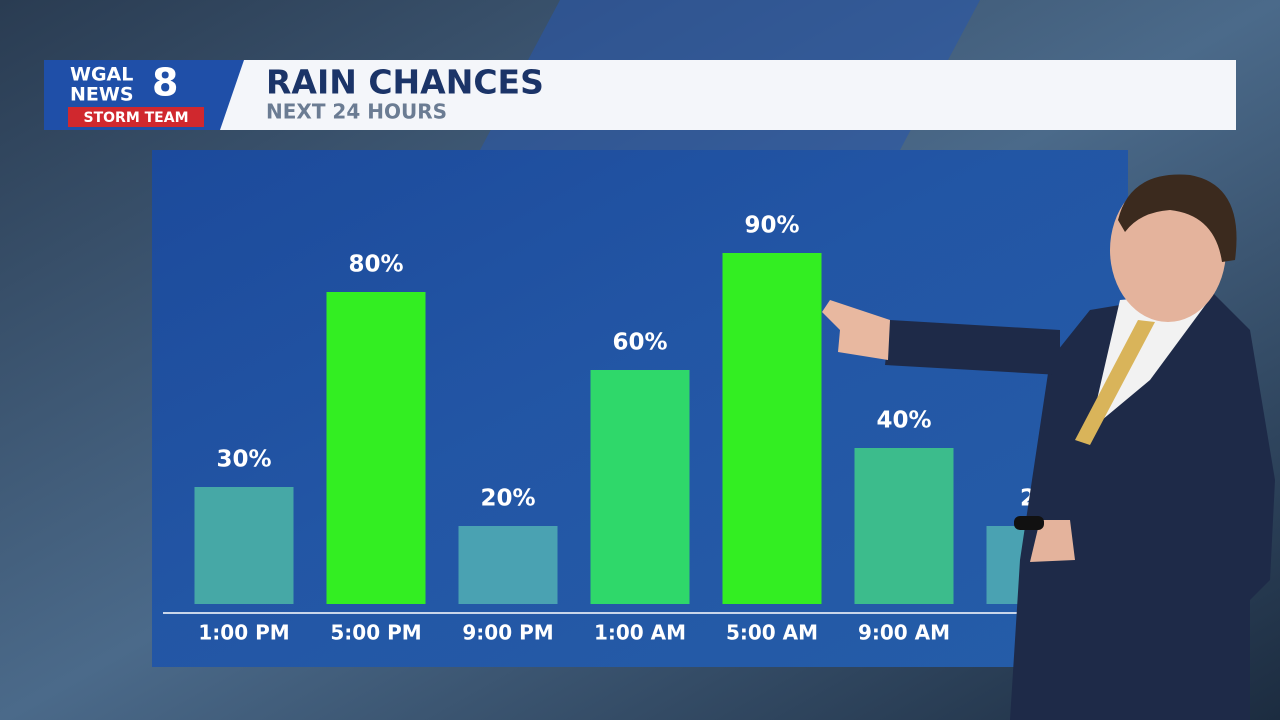 This screenshot has width=1280, height=720. What do you see at coordinates (405, 82) in the screenshot?
I see `chart-title: RAIN CHANCES` at bounding box center [405, 82].